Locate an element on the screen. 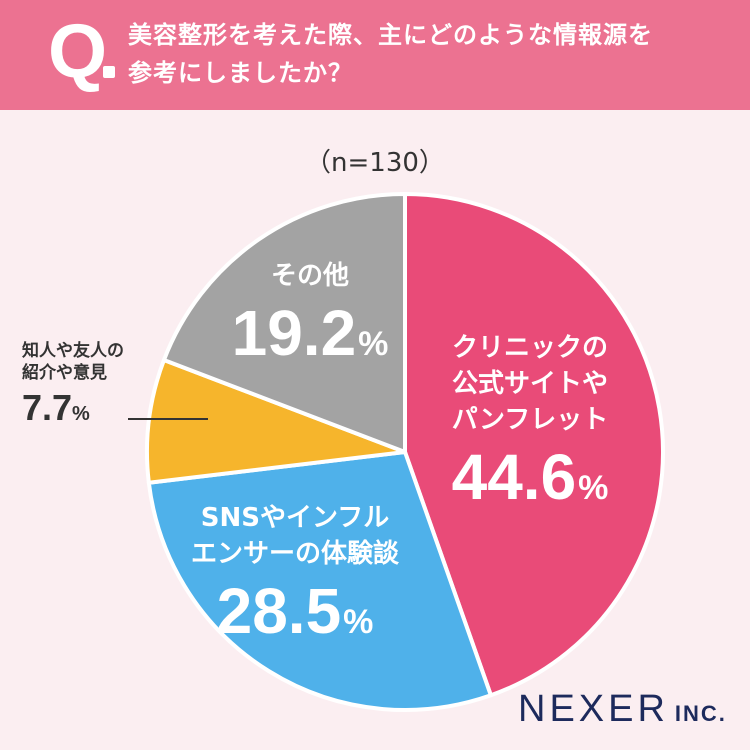 Image resolution: width=750 pixels, height=750 pixels. clinic-label-line-1: クリニックの is located at coordinates (529, 348).